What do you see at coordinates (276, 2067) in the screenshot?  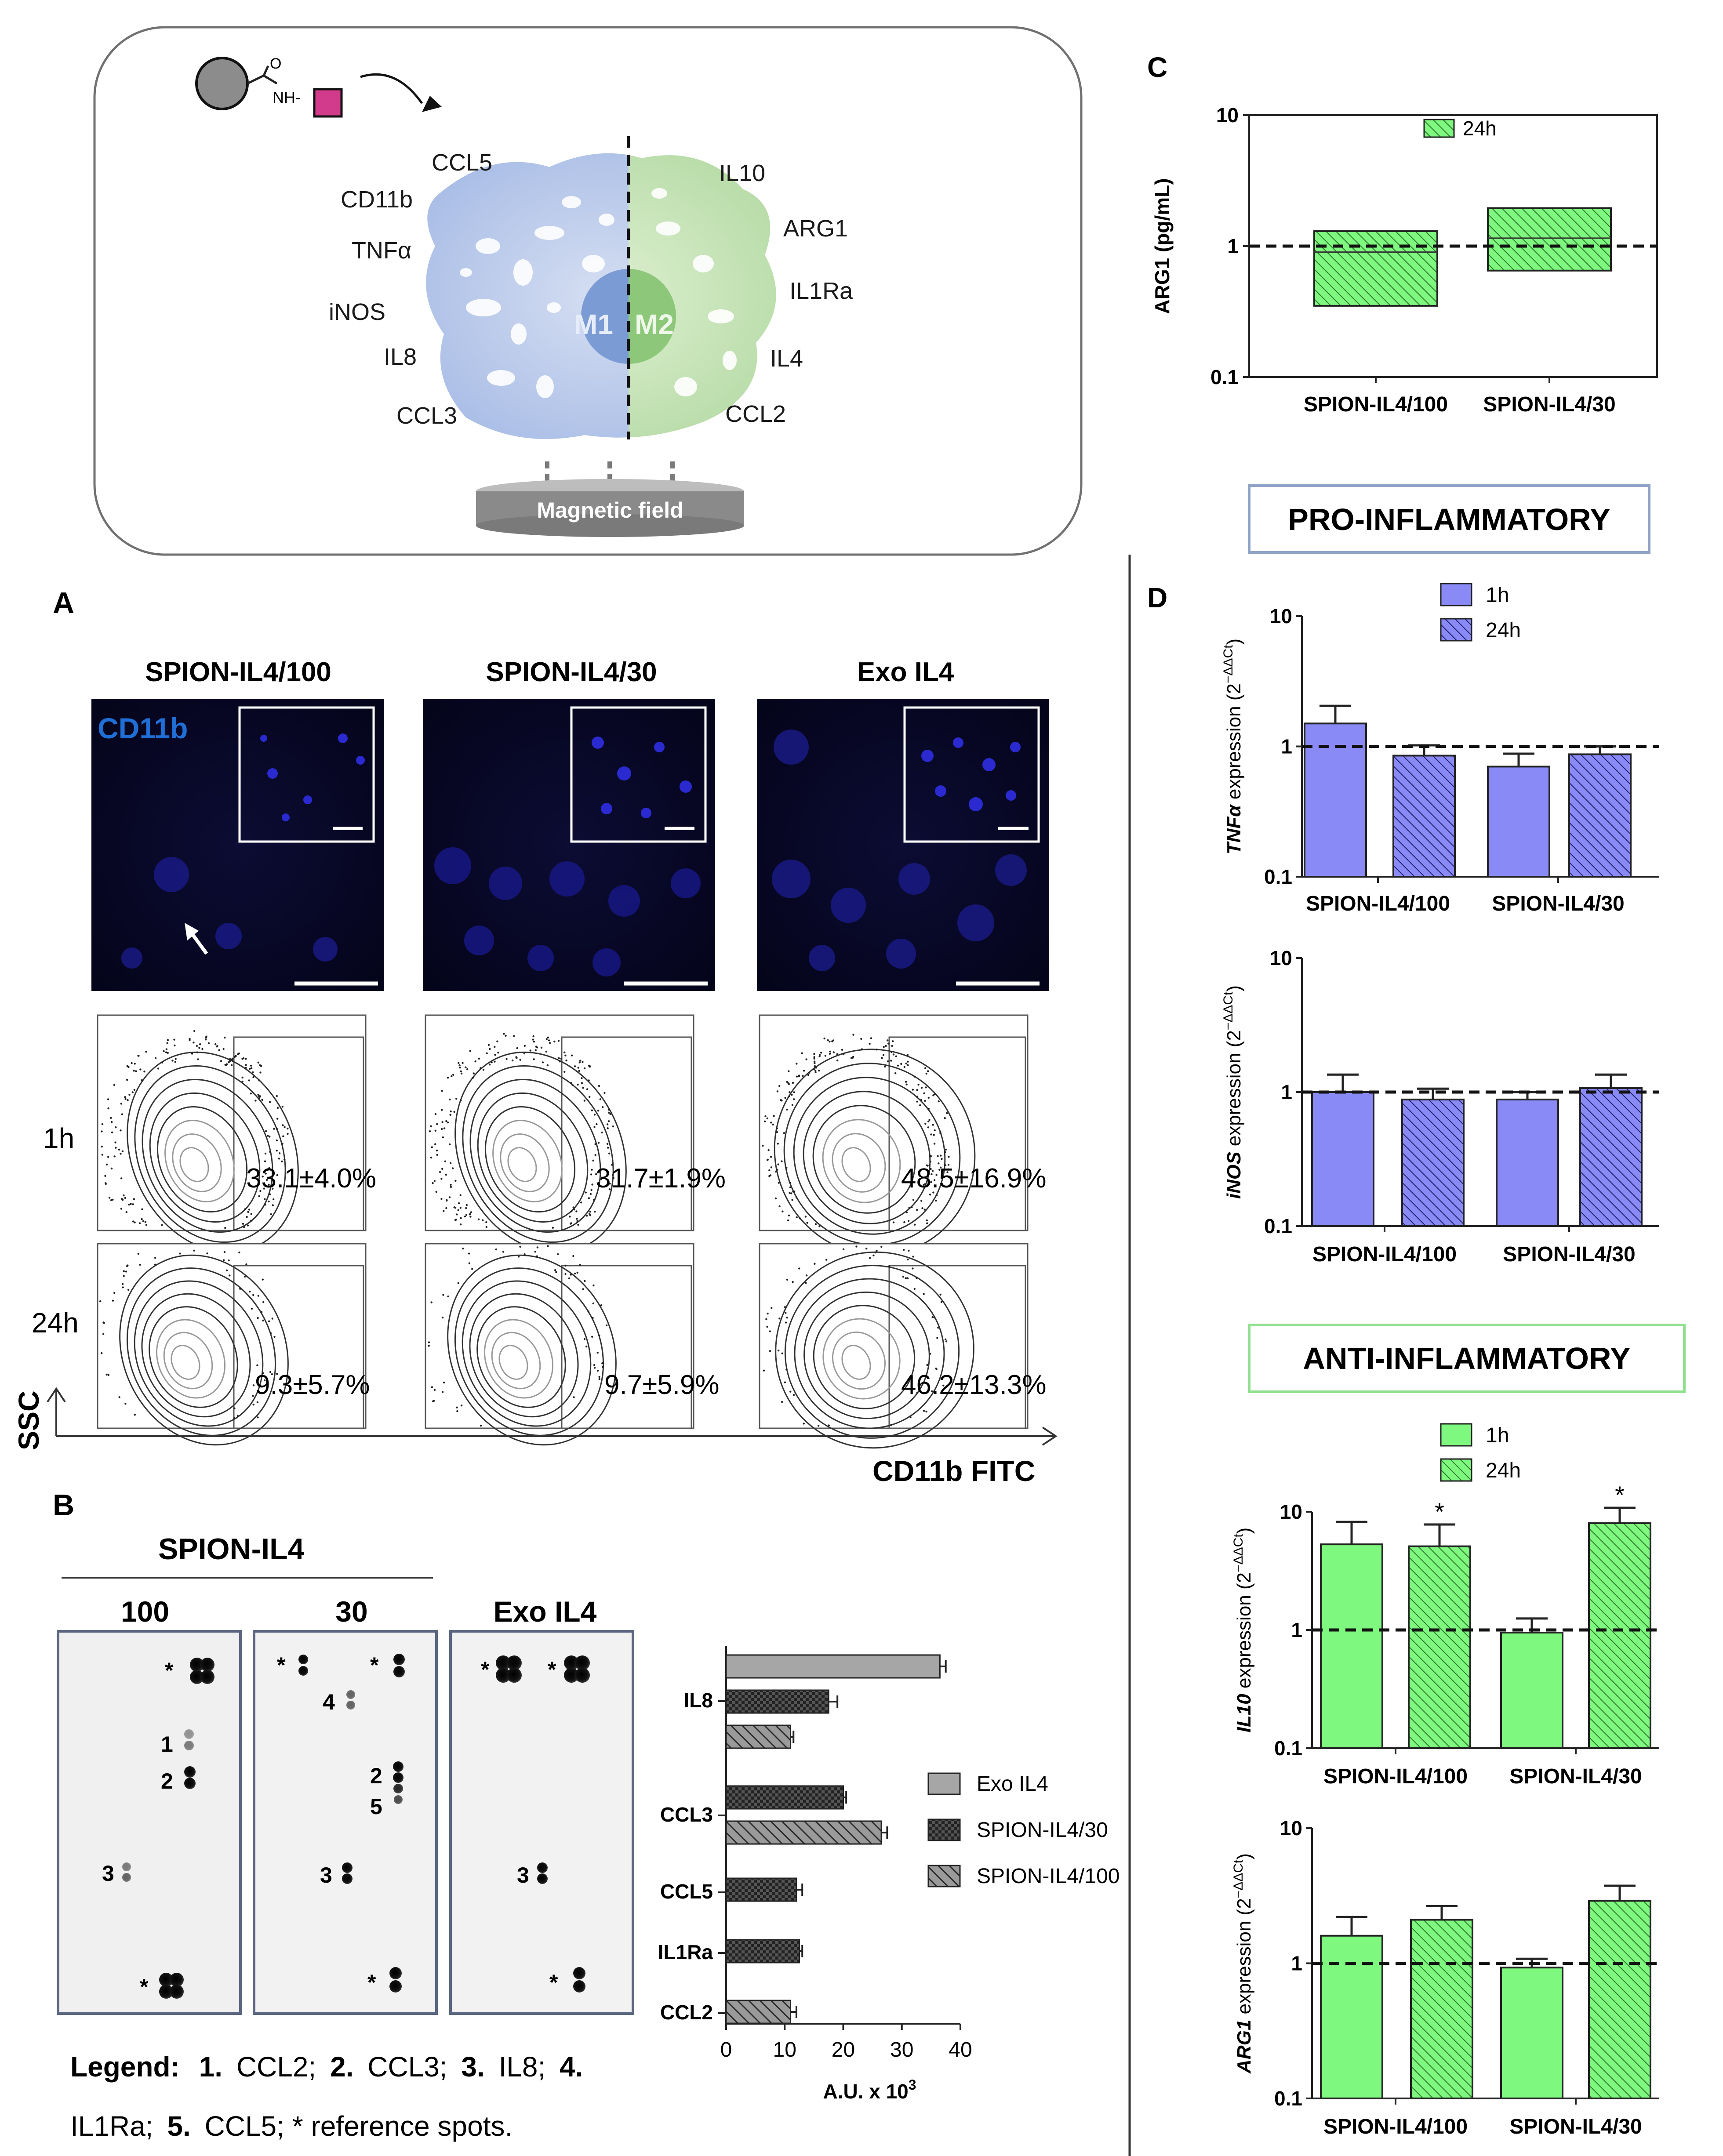 I see `legend-item: CCL2;` at bounding box center [276, 2067].